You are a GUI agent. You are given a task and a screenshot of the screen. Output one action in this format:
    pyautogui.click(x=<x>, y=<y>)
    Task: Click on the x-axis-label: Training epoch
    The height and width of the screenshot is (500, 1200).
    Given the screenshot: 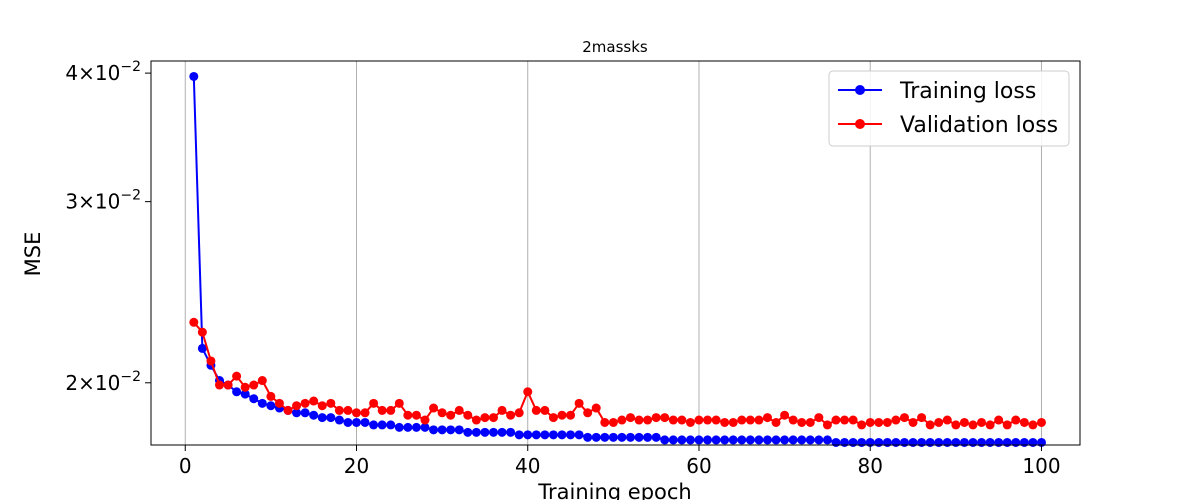 What is the action you would take?
    pyautogui.click(x=614, y=490)
    